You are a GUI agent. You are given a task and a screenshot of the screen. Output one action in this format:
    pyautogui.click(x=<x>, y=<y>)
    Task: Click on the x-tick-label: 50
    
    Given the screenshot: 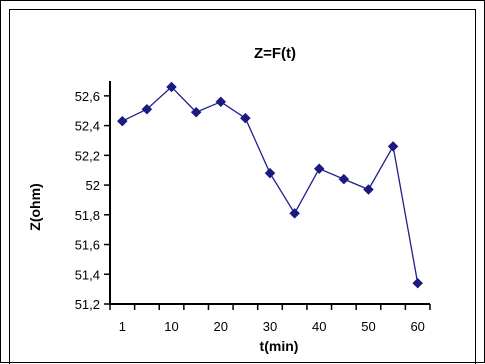 What is the action you would take?
    pyautogui.click(x=368, y=326)
    